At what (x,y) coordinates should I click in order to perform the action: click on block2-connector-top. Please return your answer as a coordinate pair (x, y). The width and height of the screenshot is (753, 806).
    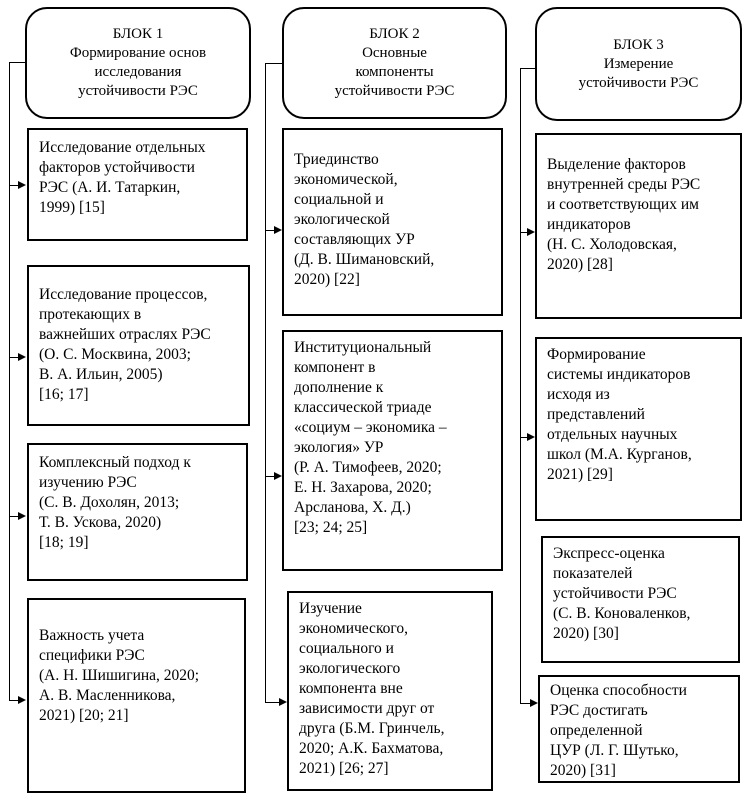
    Looking at the image, I should click on (274, 63).